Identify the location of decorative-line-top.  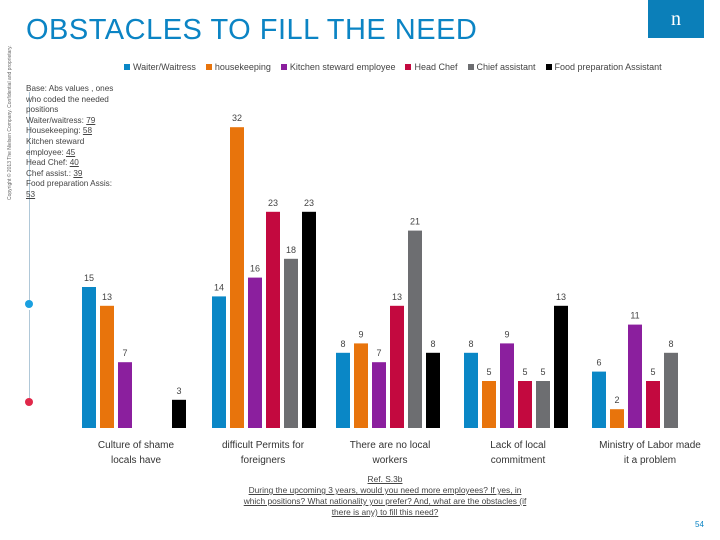
(29, 197).